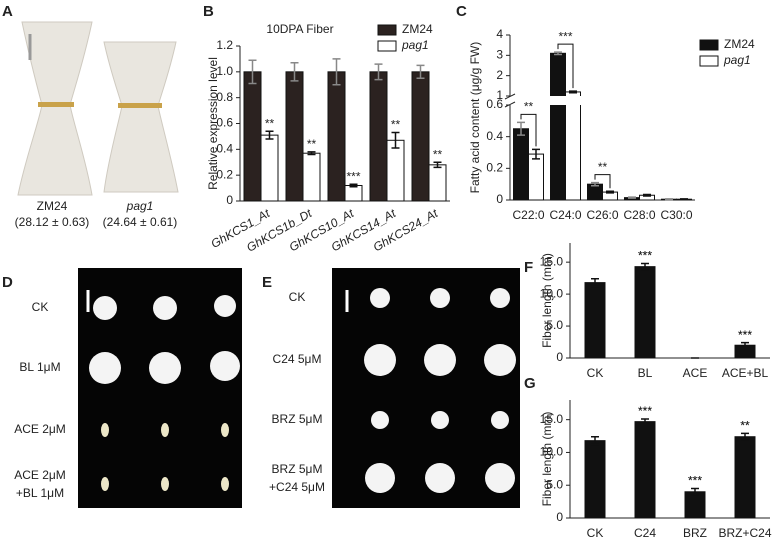 This screenshot has width=777, height=539. What do you see at coordinates (160, 388) in the screenshot?
I see `photo-d` at bounding box center [160, 388].